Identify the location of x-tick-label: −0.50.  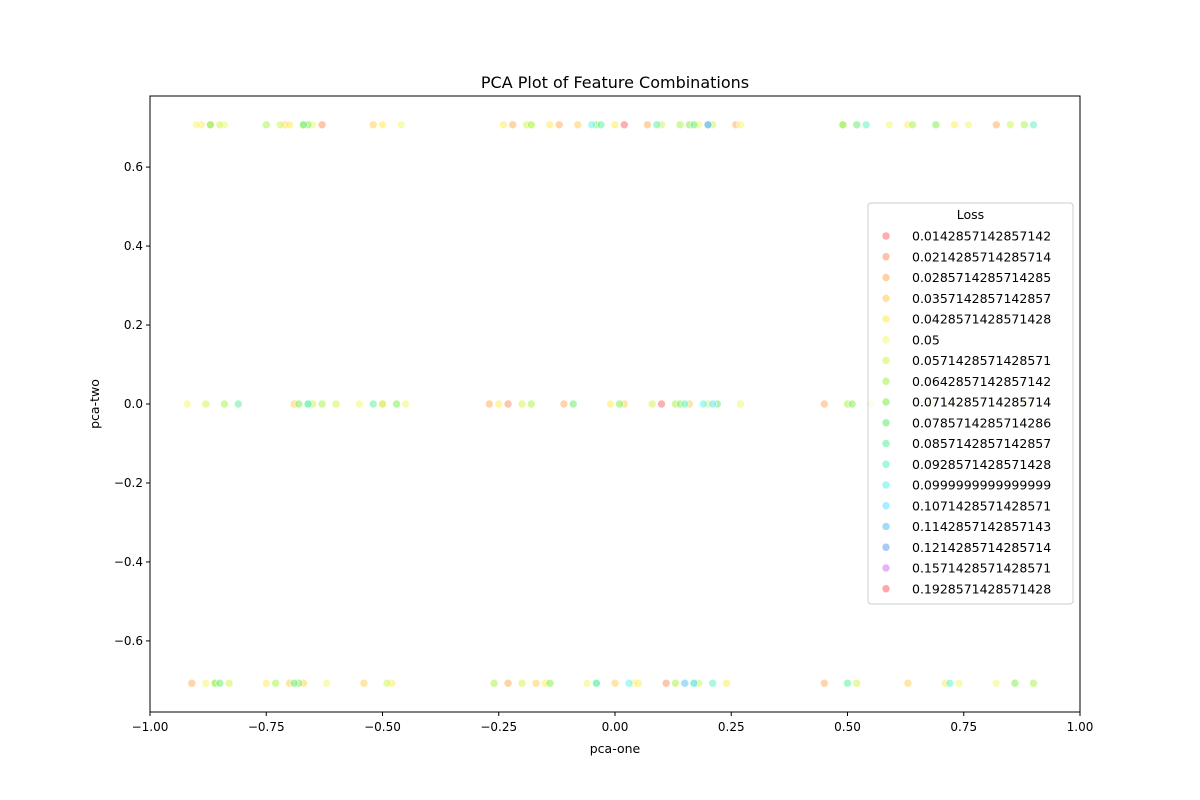
(382, 727).